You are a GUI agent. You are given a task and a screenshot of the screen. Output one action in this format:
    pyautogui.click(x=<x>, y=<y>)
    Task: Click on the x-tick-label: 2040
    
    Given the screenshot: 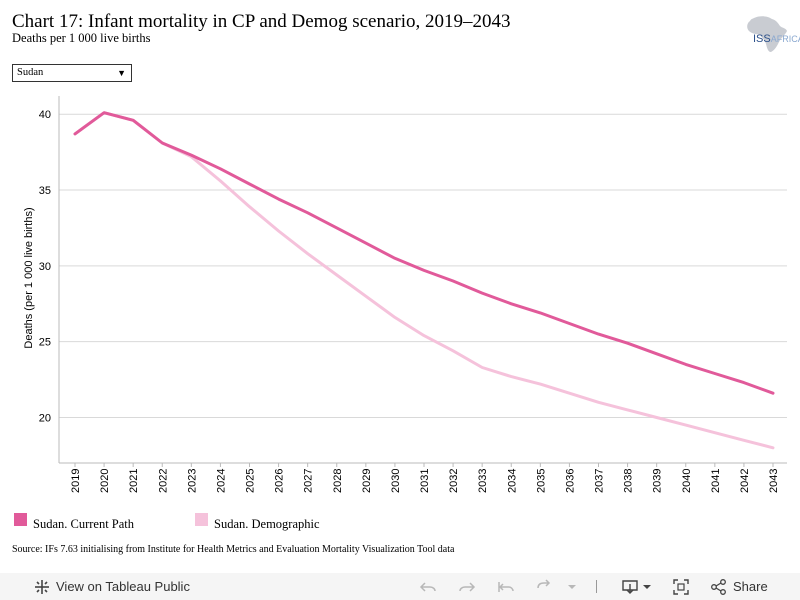 What is the action you would take?
    pyautogui.click(x=687, y=481)
    